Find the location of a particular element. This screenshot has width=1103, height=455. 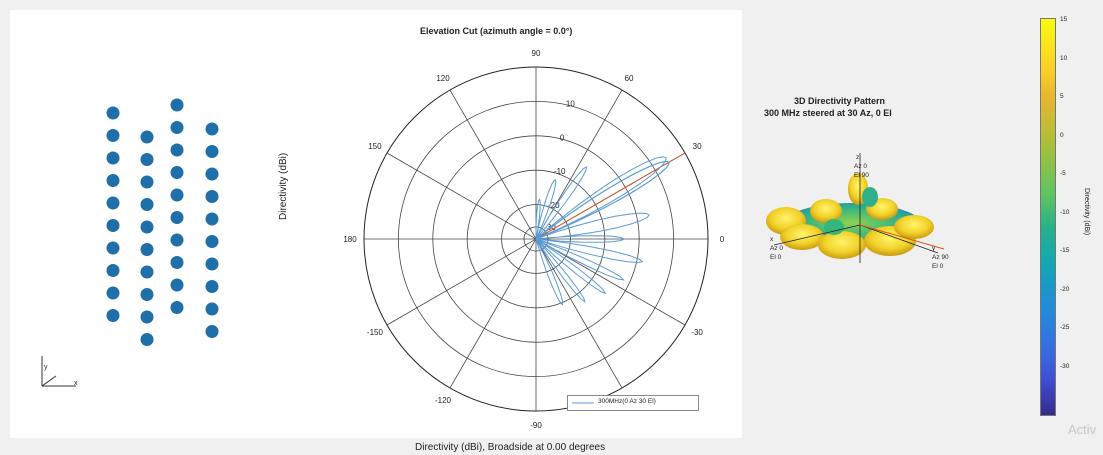

polar-radial-label: -20 is located at coordinates (554, 205).